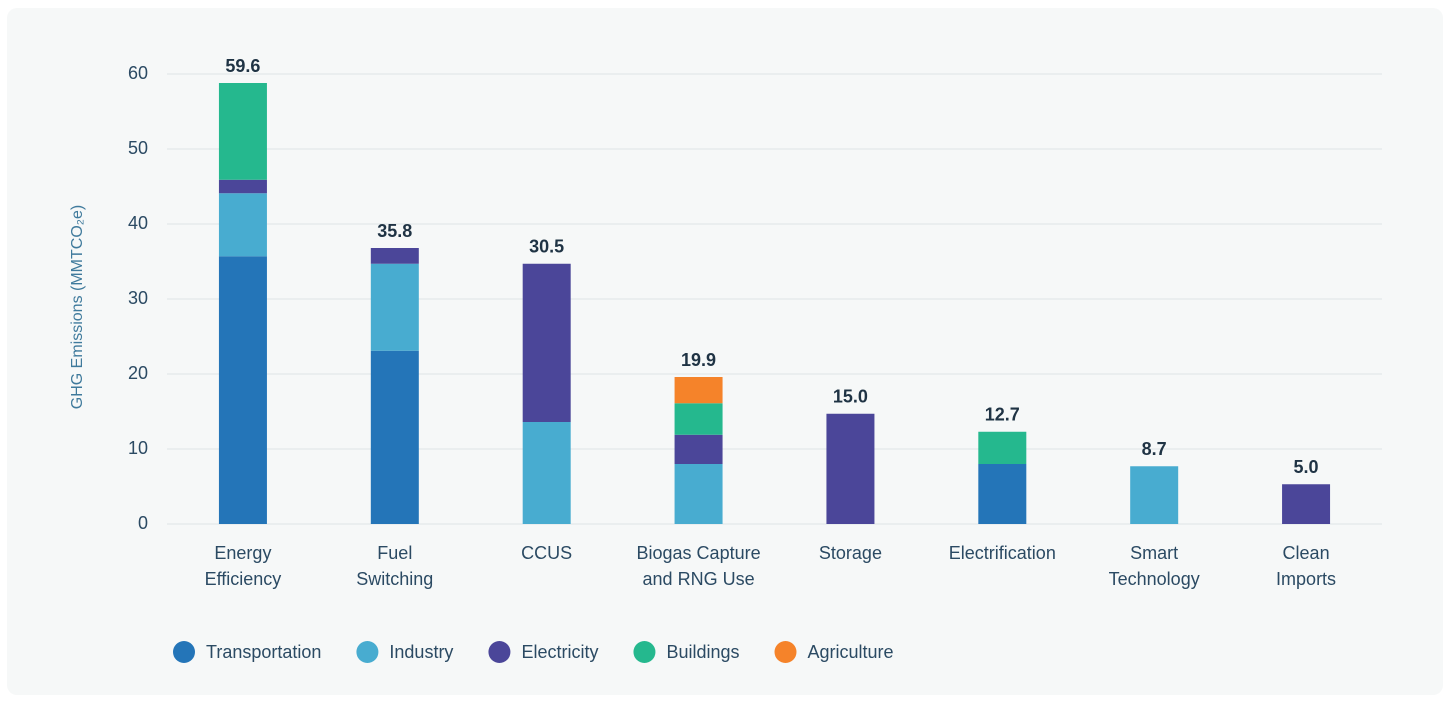 Image resolution: width=1450 pixels, height=703 pixels. I want to click on x-tick-label: Imports, so click(1306, 579).